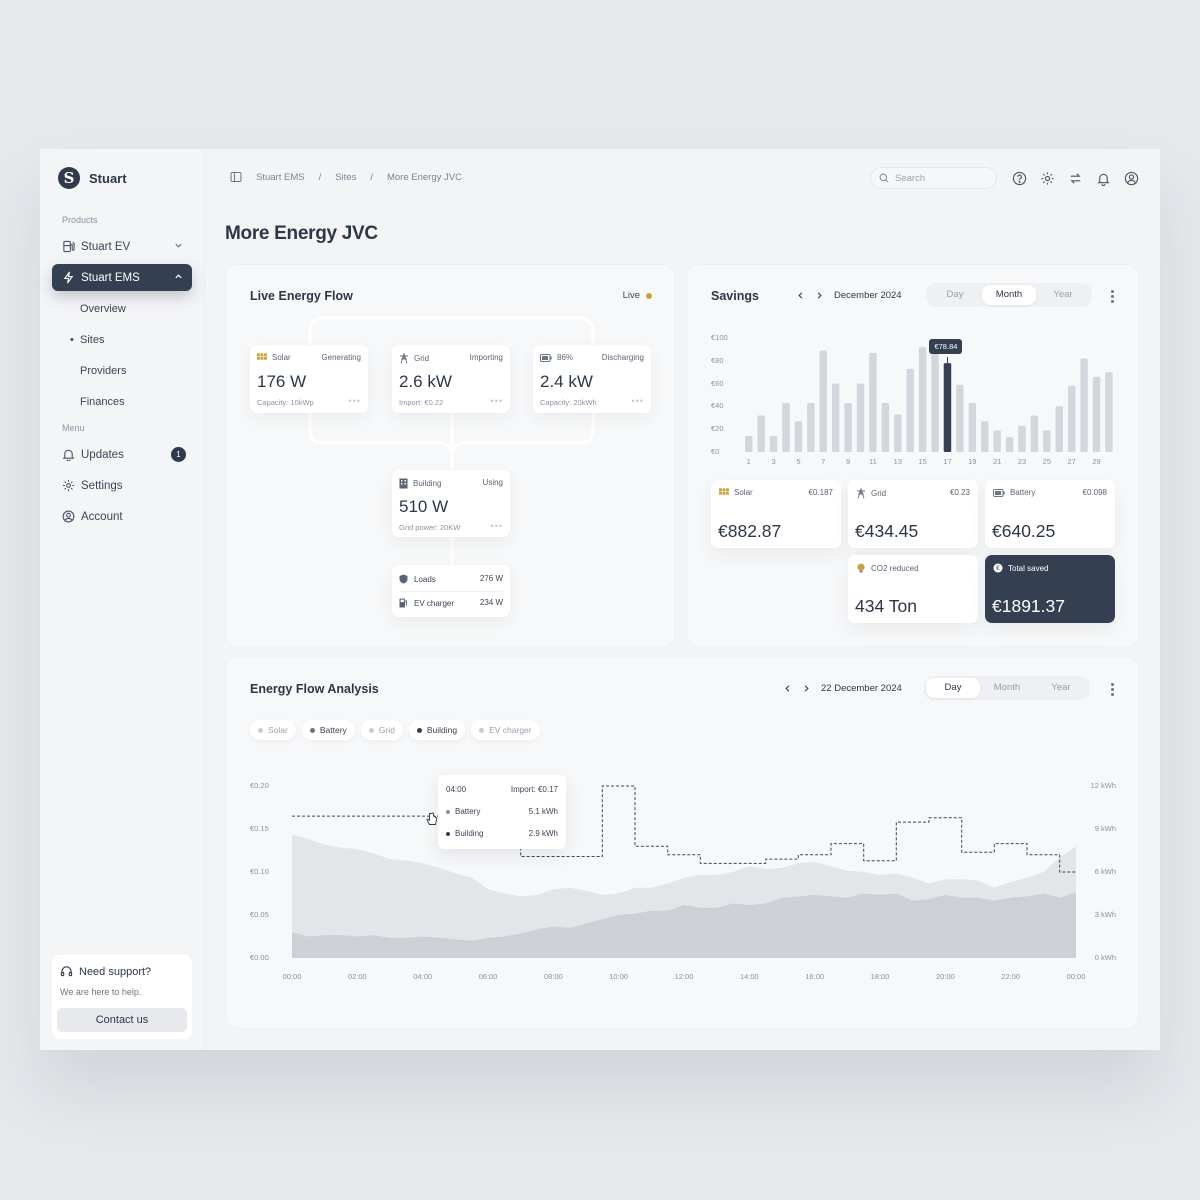 Image resolution: width=1200 pixels, height=1200 pixels. I want to click on savings-y-tick: €80, so click(717, 360).